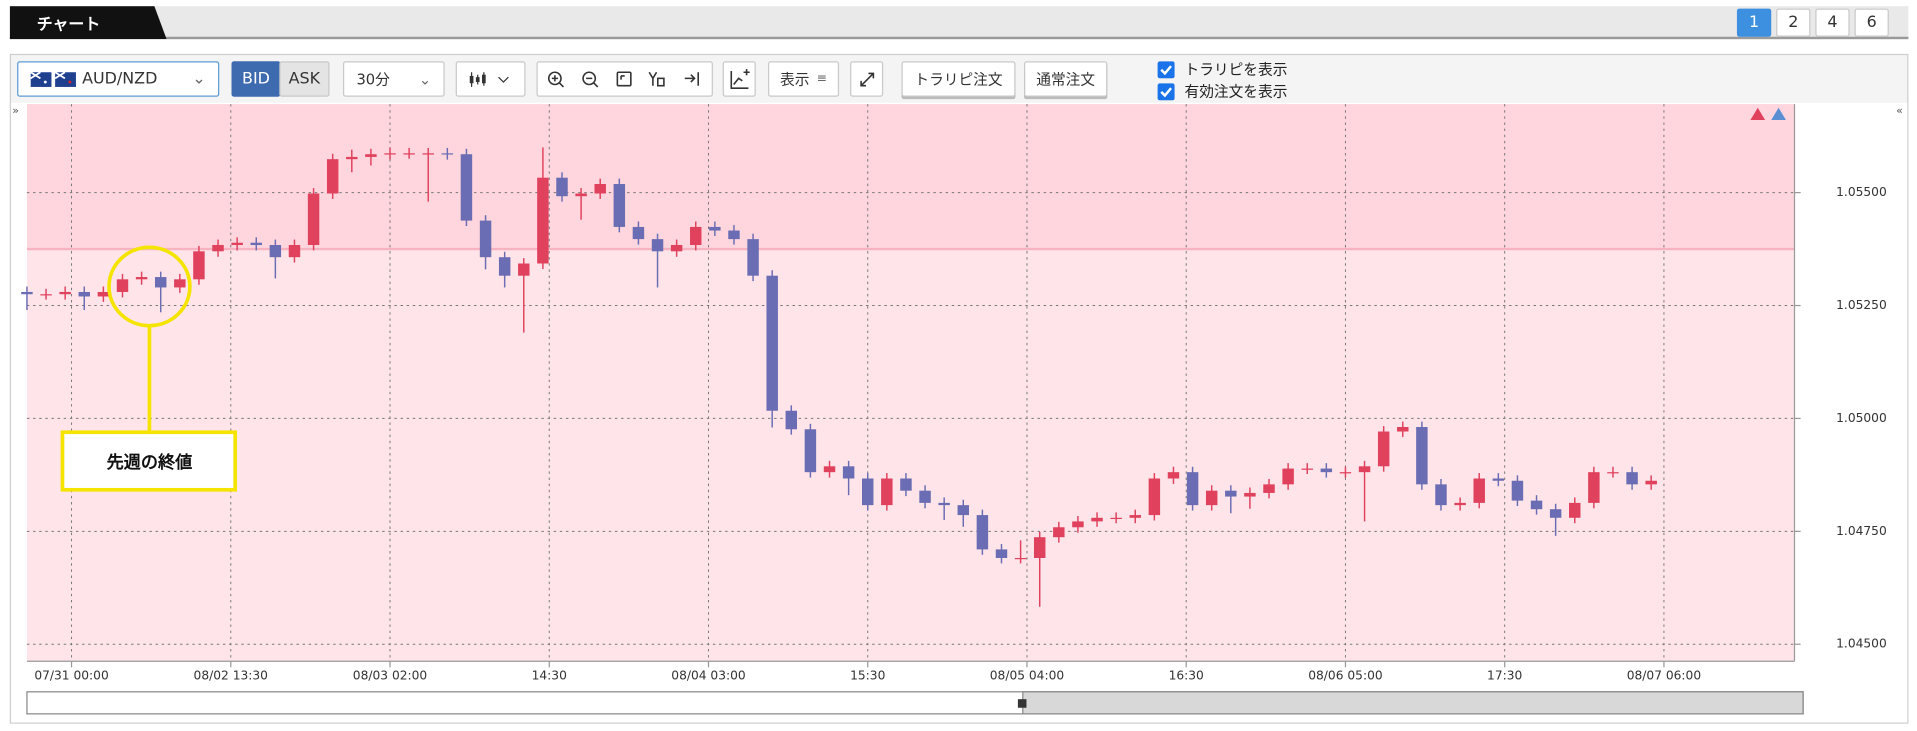  I want to click on display-button: 表示 ≡, so click(804, 79).